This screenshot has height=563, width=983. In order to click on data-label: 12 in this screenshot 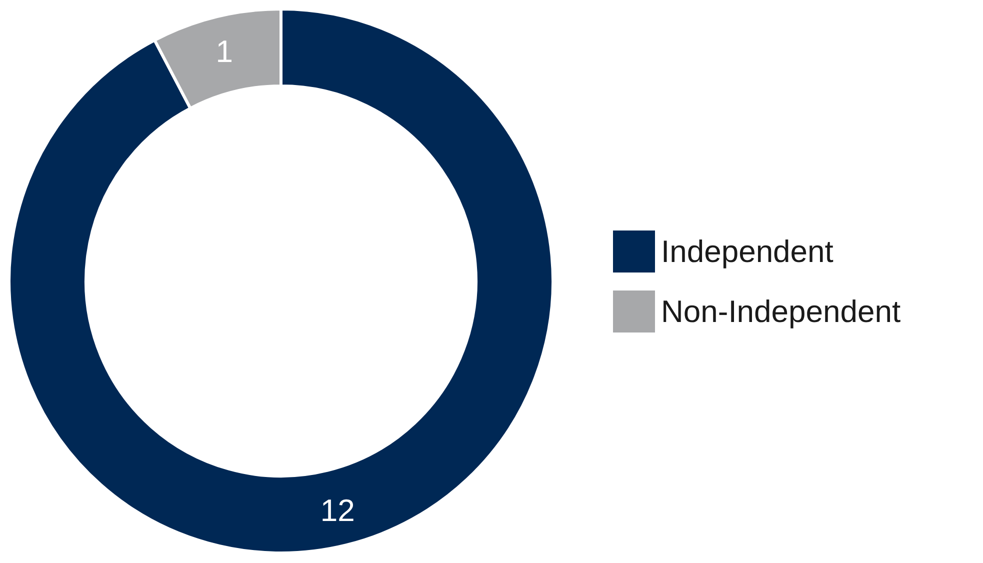, I will do `click(337, 510)`.